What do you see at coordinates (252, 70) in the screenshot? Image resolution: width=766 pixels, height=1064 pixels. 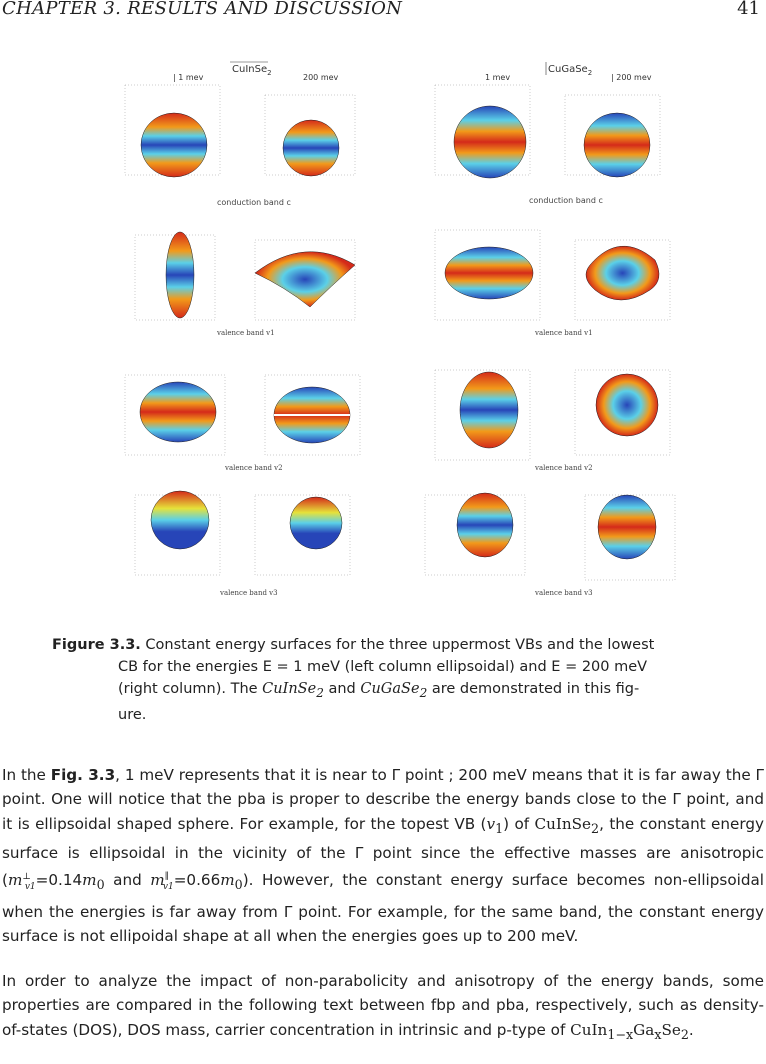 I see `title-cuinse2: CuInSe2` at bounding box center [252, 70].